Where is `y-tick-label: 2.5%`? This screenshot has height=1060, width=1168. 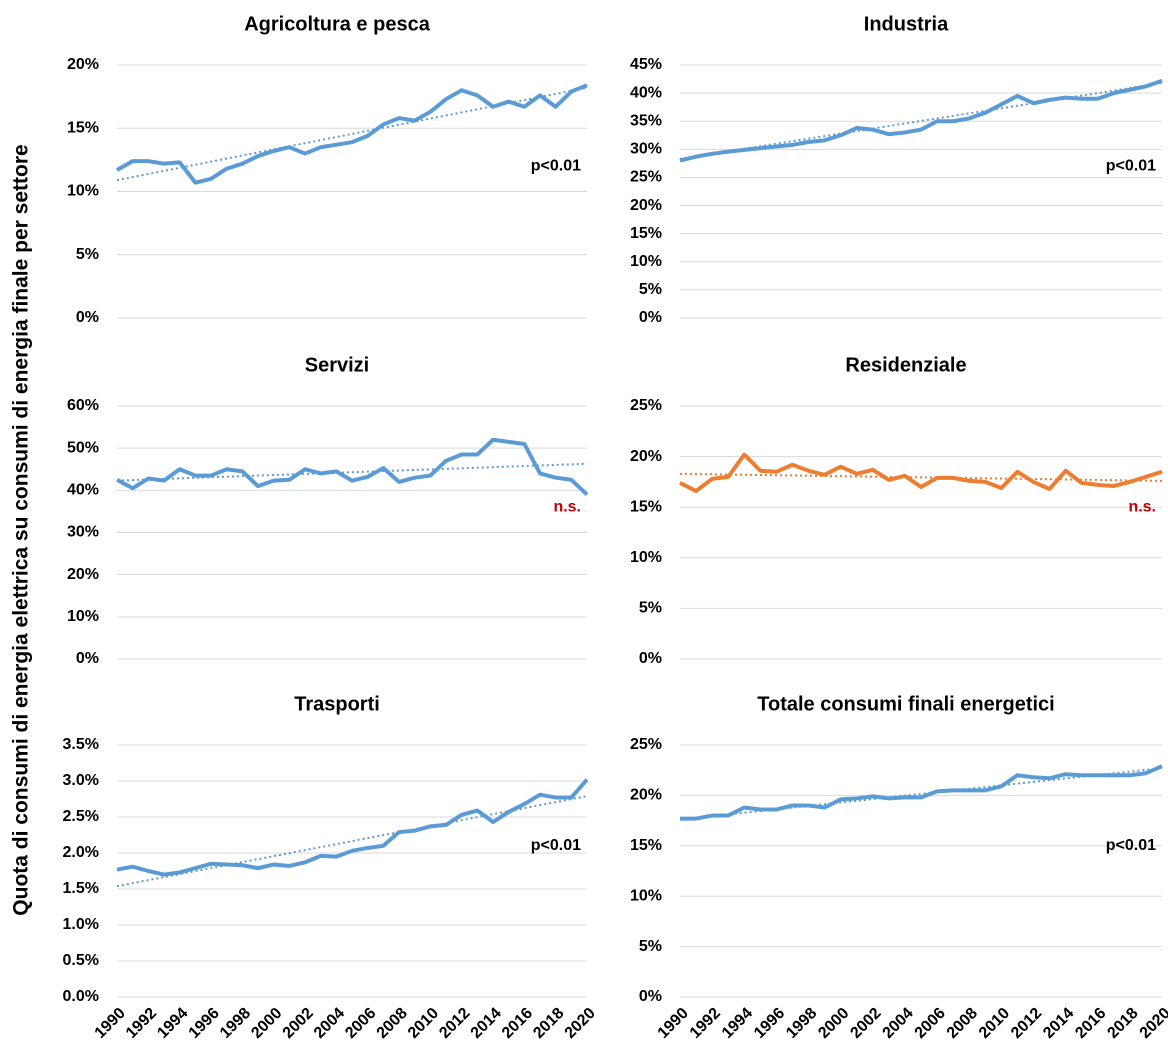
y-tick-label: 2.5% is located at coordinates (81, 816).